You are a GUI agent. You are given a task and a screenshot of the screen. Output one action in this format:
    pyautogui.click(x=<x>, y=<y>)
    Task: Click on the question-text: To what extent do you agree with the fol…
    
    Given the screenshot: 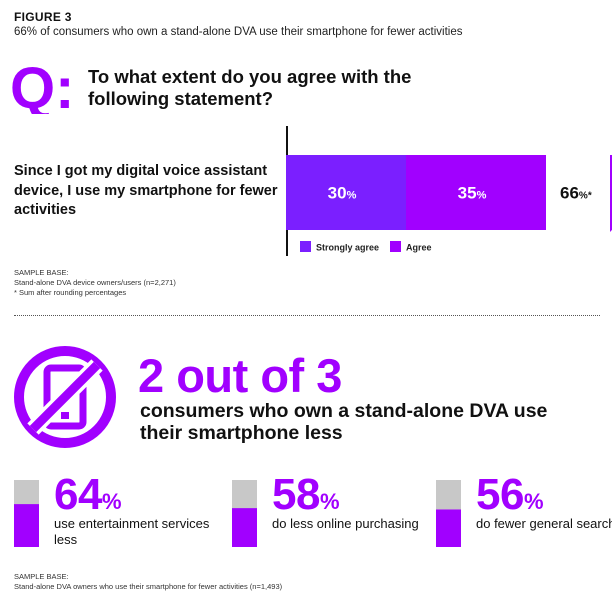 What is the action you would take?
    pyautogui.click(x=250, y=87)
    